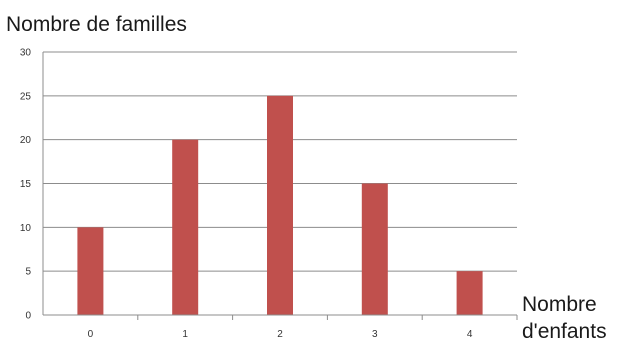 The height and width of the screenshot is (345, 631). What do you see at coordinates (280, 334) in the screenshot?
I see `x-tick-label: 2` at bounding box center [280, 334].